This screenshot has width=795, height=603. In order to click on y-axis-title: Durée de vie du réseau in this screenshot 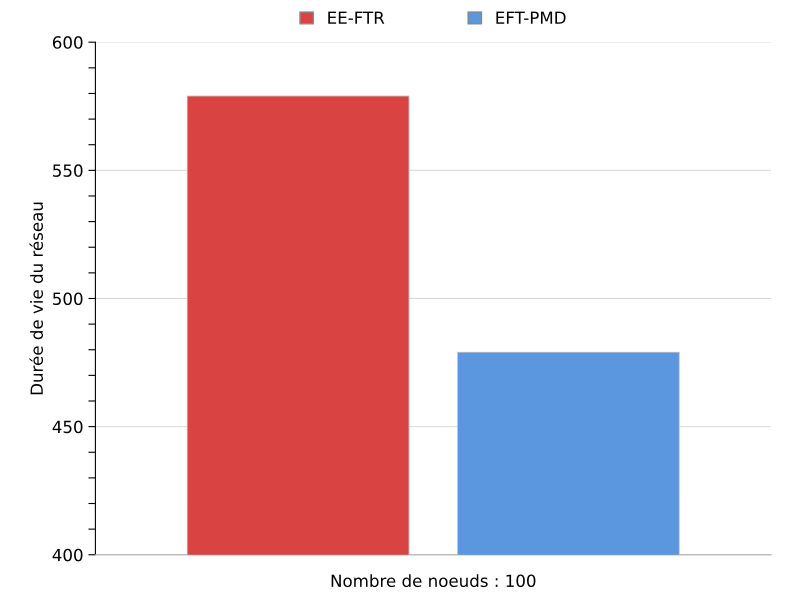, I will do `click(36, 298)`.